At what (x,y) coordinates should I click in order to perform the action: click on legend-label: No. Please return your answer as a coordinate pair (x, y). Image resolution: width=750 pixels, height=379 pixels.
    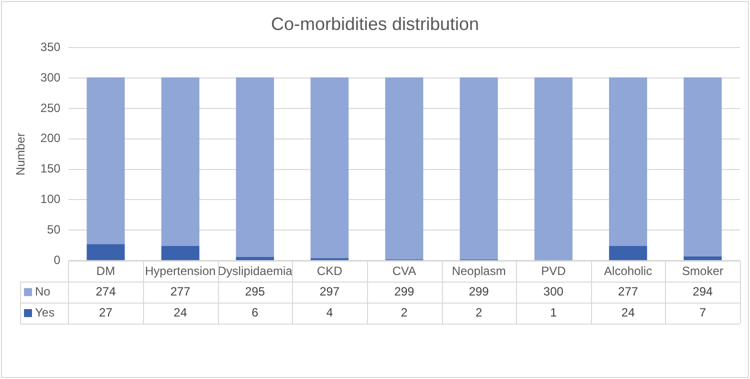
    Looking at the image, I should click on (43, 291).